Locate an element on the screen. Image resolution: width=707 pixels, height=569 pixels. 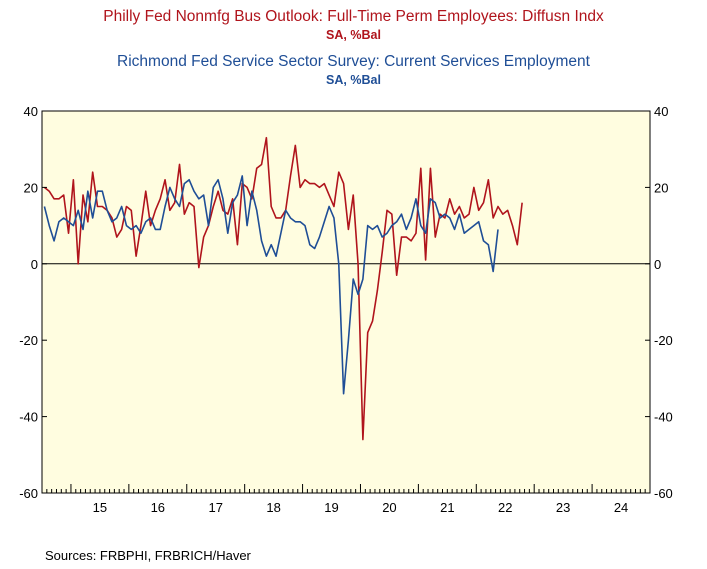
x-tick-label: 21 is located at coordinates (447, 507).